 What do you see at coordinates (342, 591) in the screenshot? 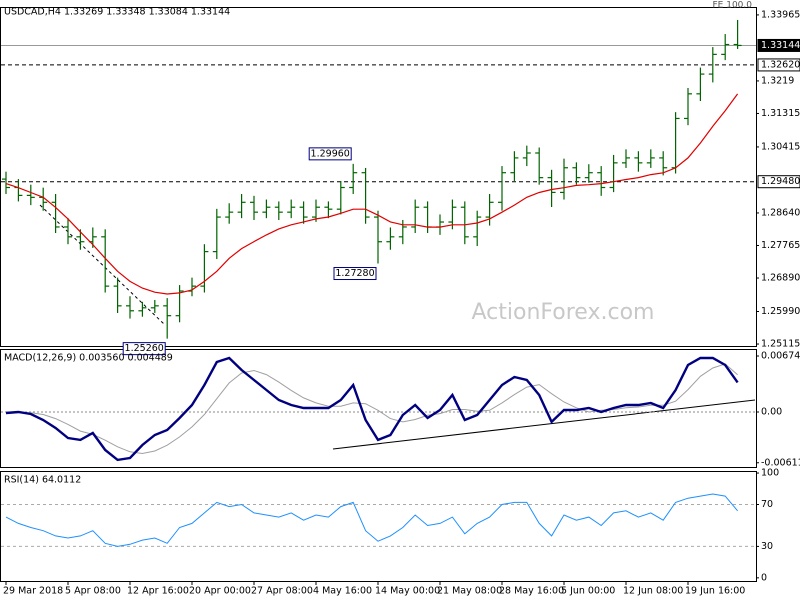
I see `x-tick-label: 4 May 16:00` at bounding box center [342, 591].